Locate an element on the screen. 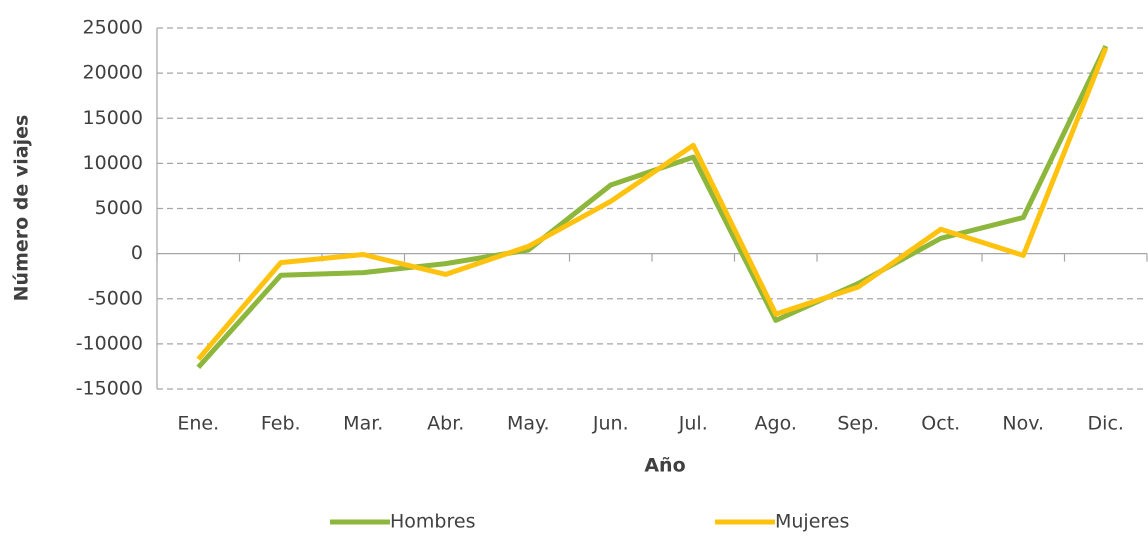  x-tick-label: Dic. is located at coordinates (1106, 424).